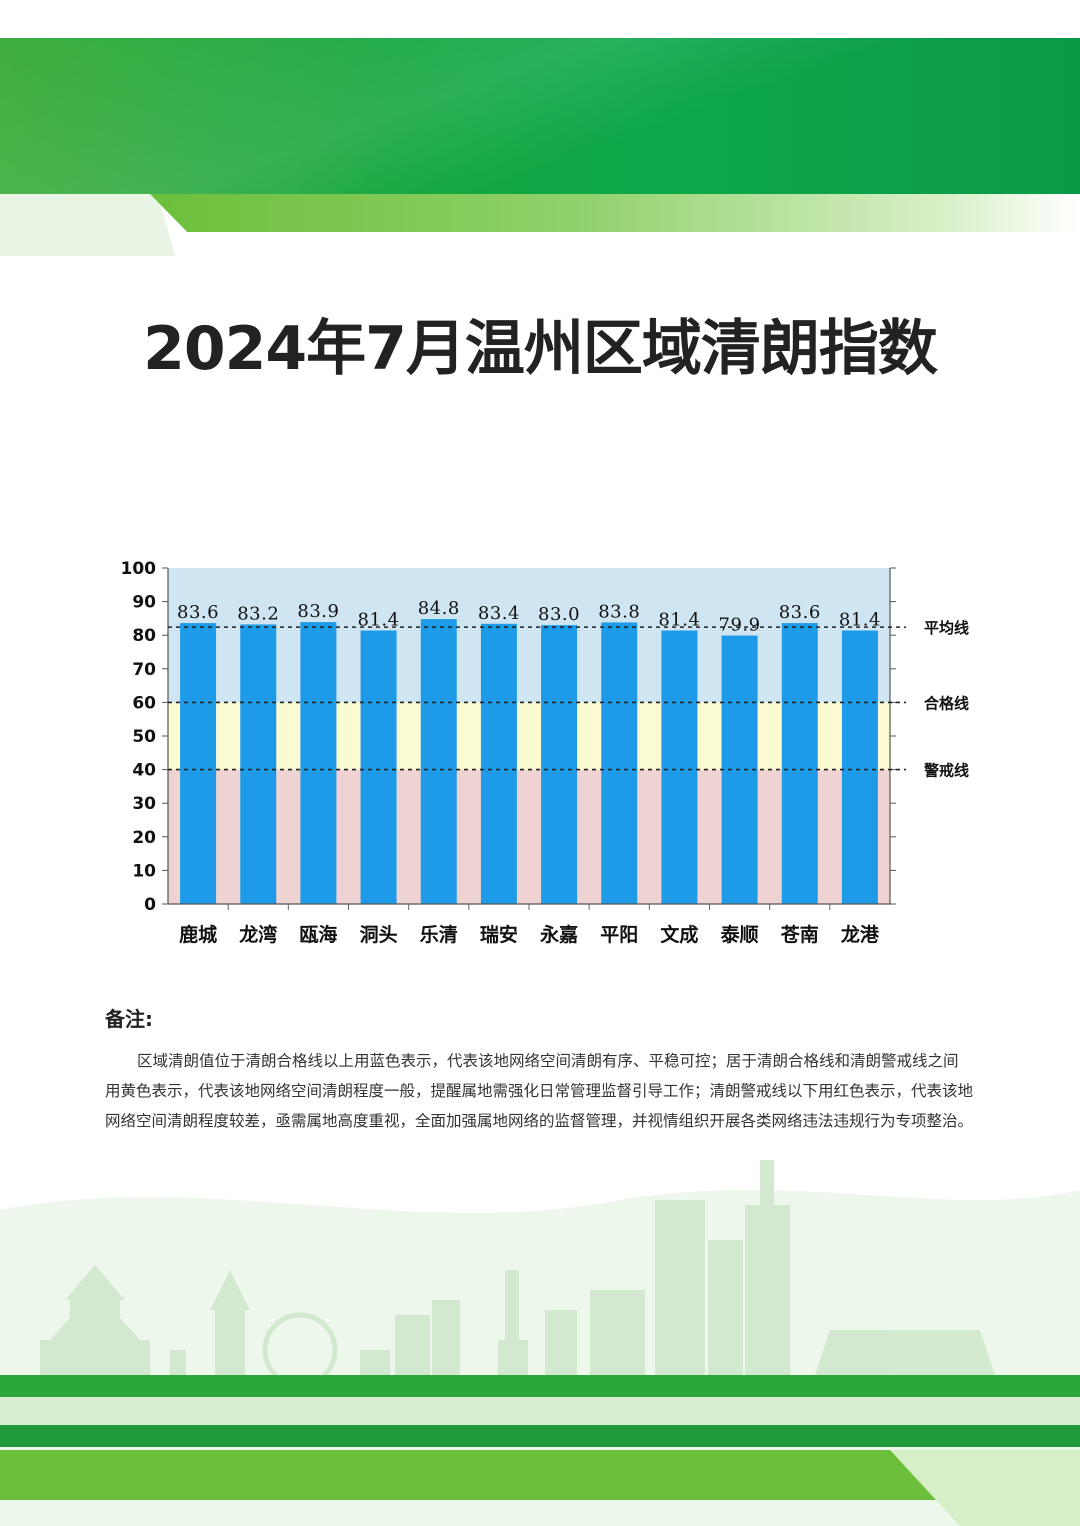 The width and height of the screenshot is (1080, 1526). Describe the element at coordinates (144, 838) in the screenshot. I see `y-tick-label-20: 20` at that location.